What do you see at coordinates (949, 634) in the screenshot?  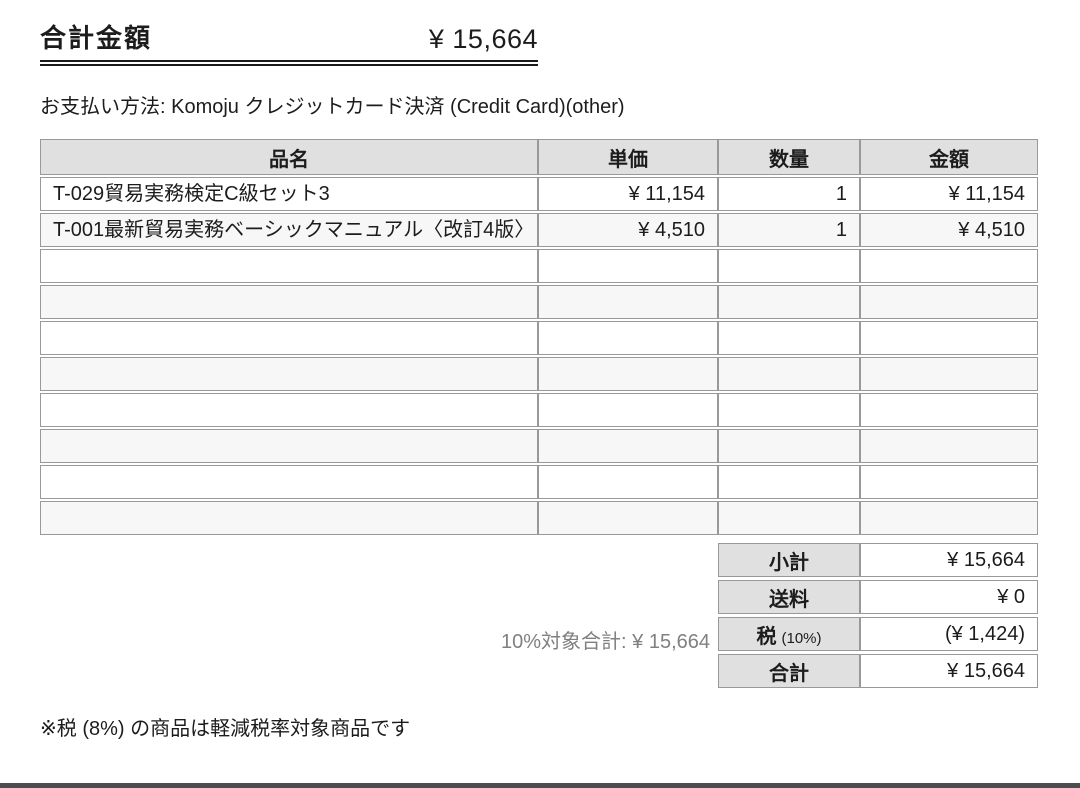 I see `tax-value: (¥ 1,424)` at bounding box center [949, 634].